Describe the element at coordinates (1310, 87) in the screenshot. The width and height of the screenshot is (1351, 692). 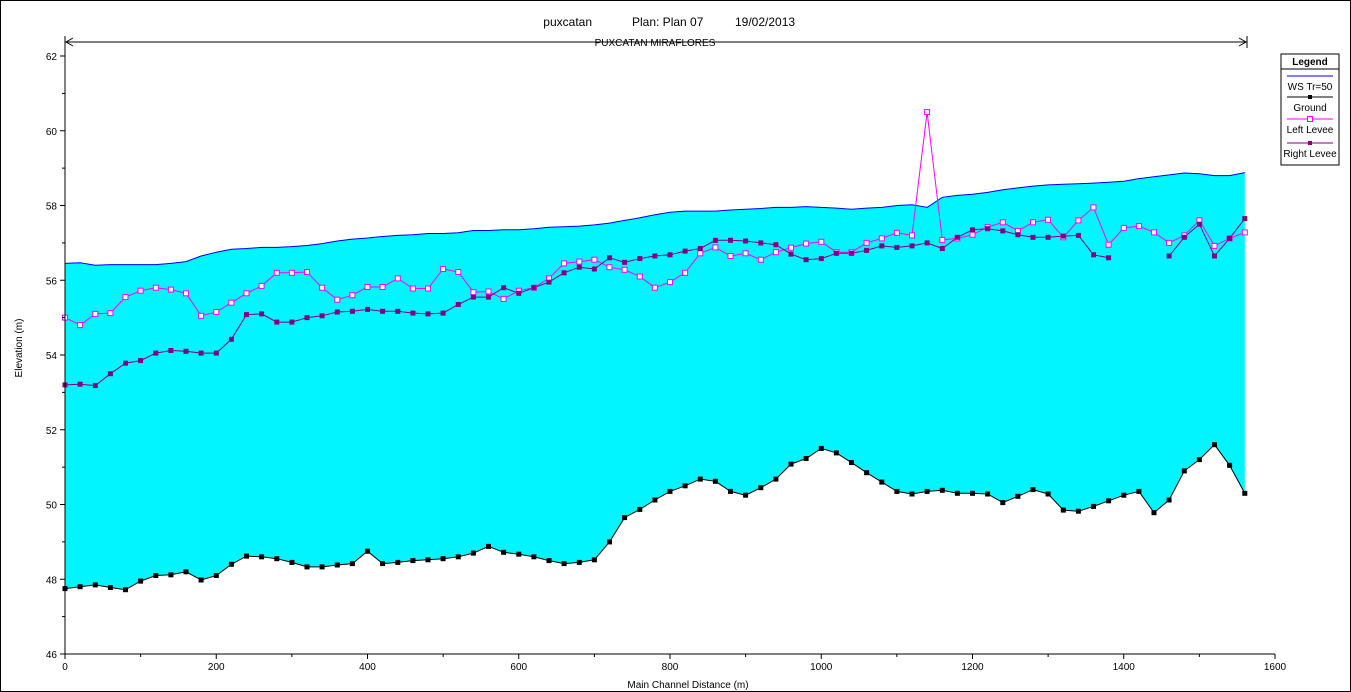
I see `legend-ws-label: WS Tr=50` at that location.